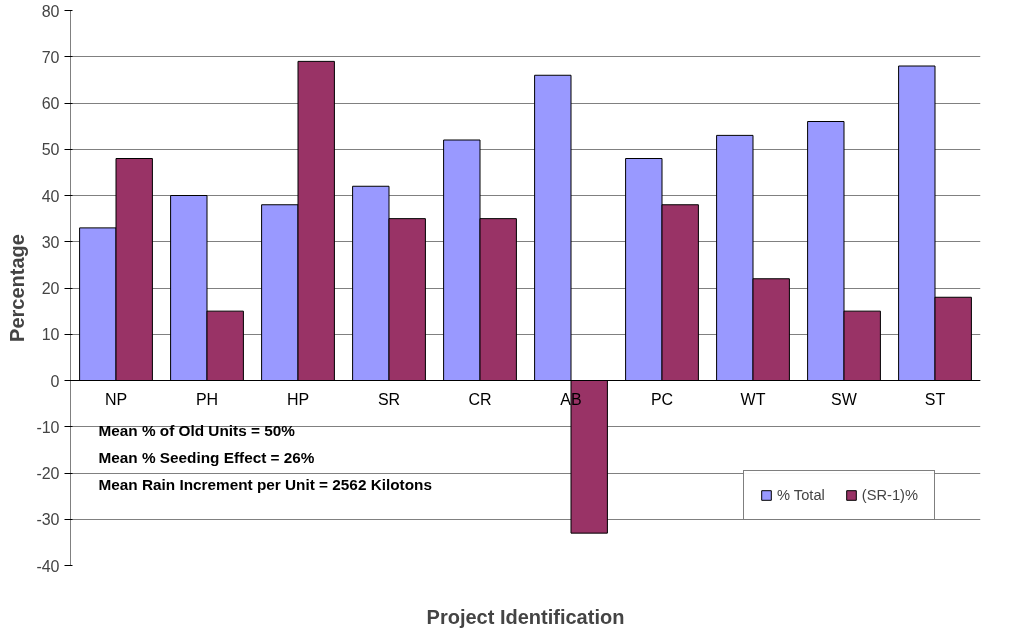  I want to click on x-tick-label: PC, so click(662, 399).